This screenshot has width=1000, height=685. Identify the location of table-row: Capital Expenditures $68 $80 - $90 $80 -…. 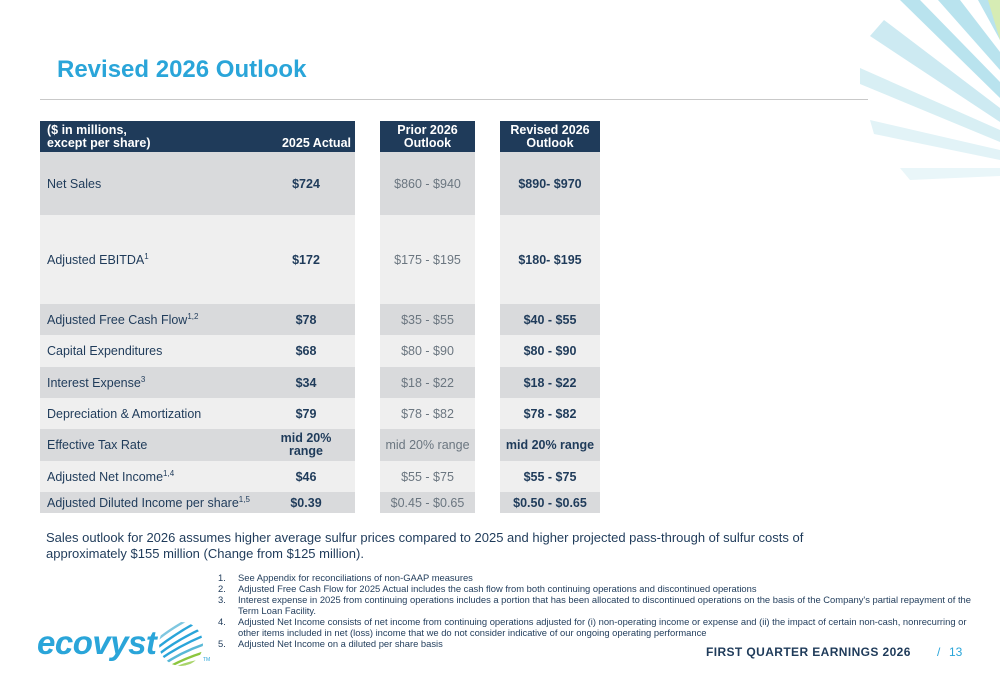
(320, 351).